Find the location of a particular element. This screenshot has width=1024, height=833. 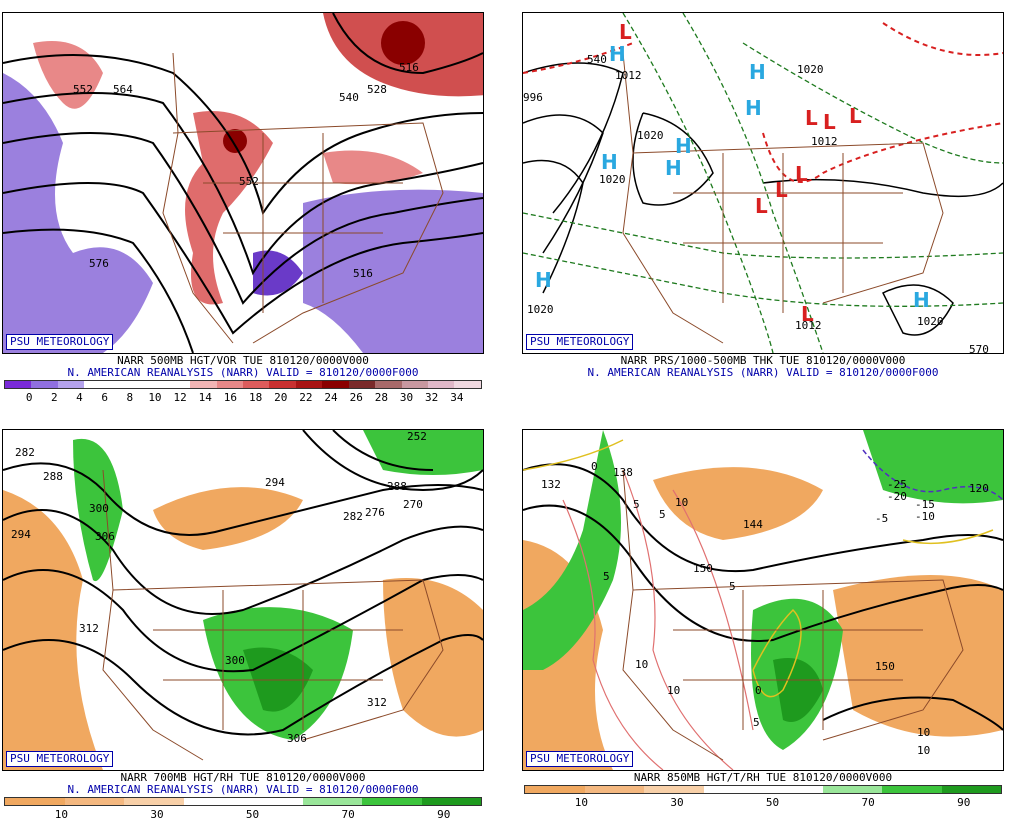

colorbar-tick-label: 8 is located at coordinates (130, 397).